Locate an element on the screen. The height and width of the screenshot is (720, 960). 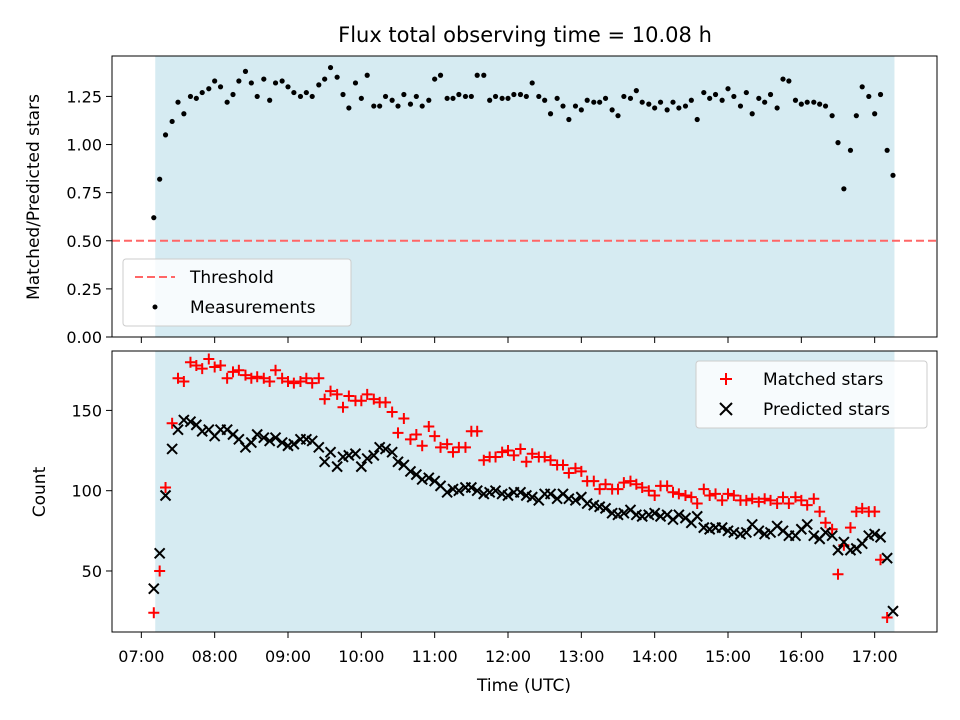
x-tick-label: 15:00 is located at coordinates (728, 656).